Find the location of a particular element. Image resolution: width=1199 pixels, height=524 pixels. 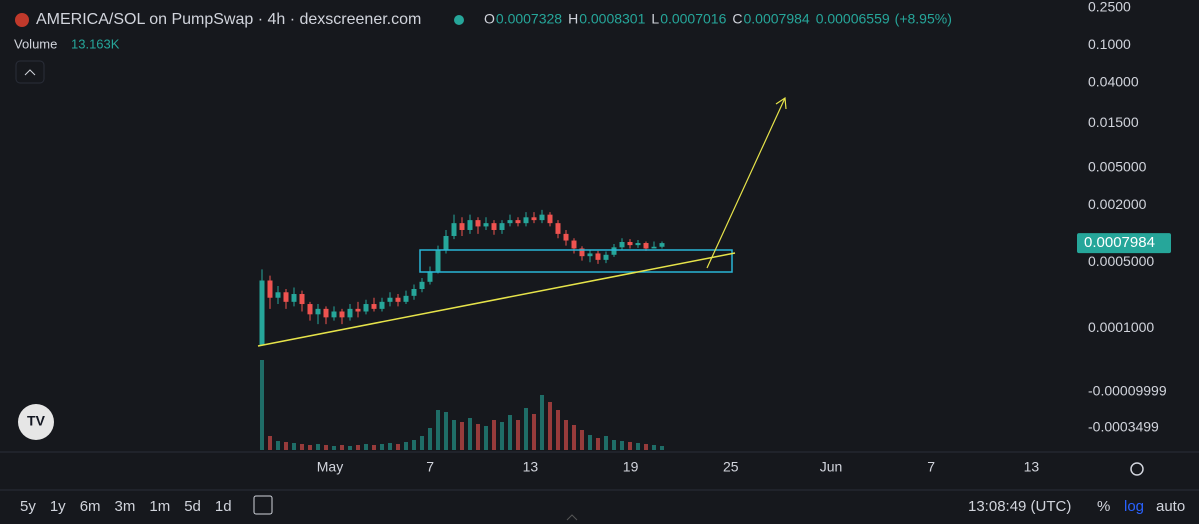

y-tick-label: 0.1000 is located at coordinates (1109, 44).